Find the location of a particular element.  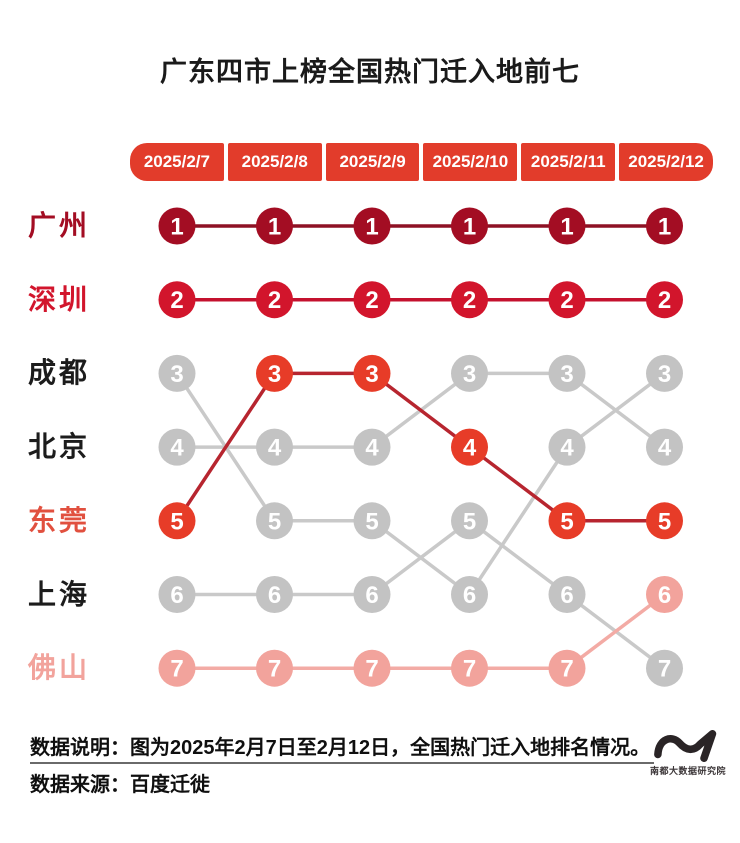

rank-node-guangzhou-3: 1 is located at coordinates (469, 226).